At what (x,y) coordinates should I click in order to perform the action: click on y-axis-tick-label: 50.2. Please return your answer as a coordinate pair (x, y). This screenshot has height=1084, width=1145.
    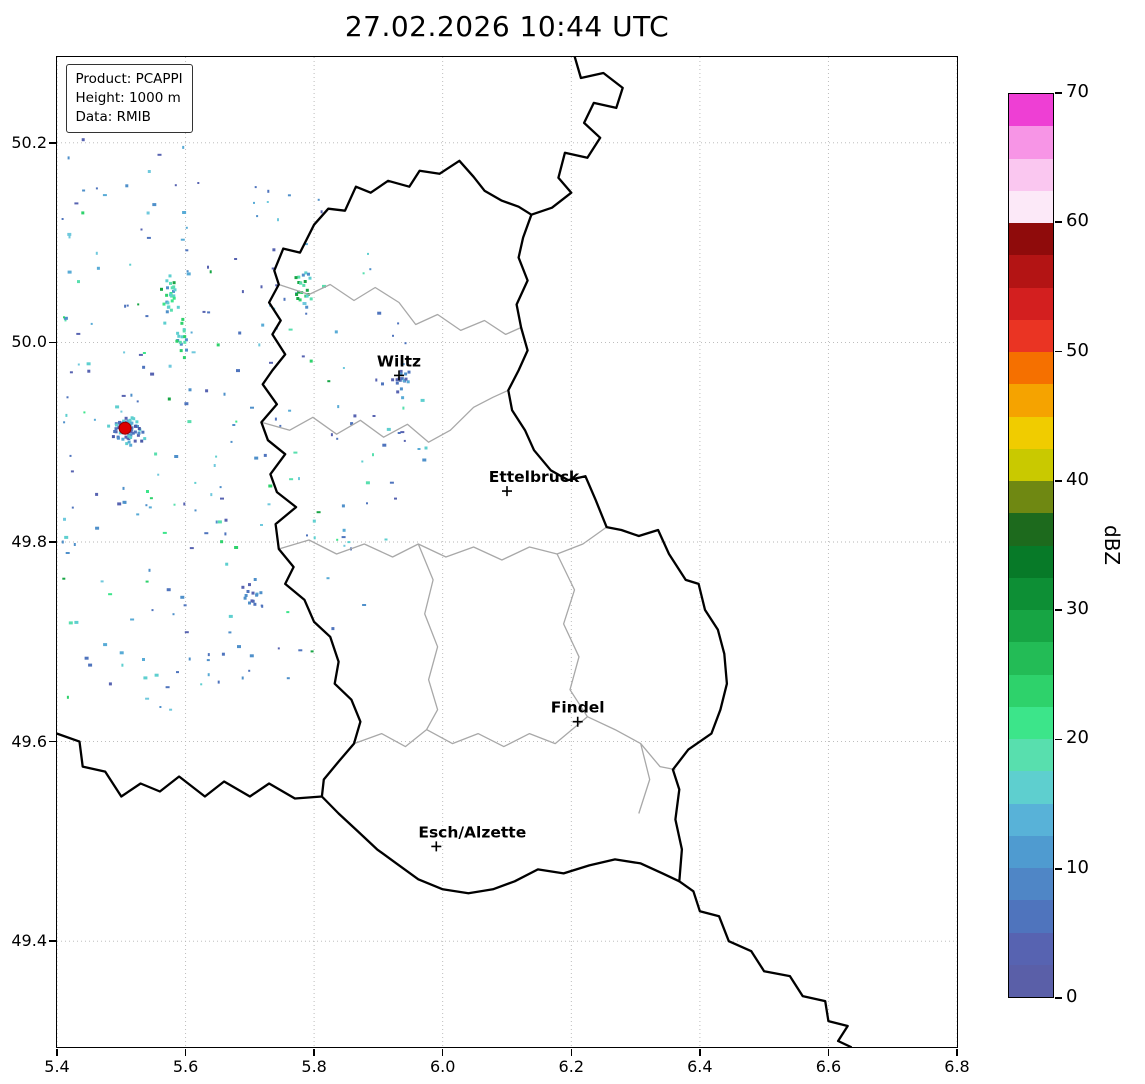
    Looking at the image, I should click on (29, 142).